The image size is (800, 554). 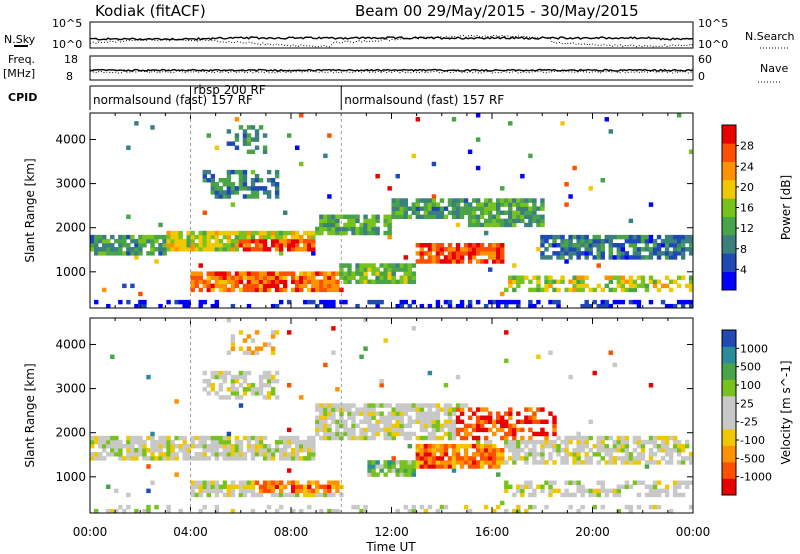 What do you see at coordinates (770, 36) in the screenshot?
I see `nsearch-label: N.Search` at bounding box center [770, 36].